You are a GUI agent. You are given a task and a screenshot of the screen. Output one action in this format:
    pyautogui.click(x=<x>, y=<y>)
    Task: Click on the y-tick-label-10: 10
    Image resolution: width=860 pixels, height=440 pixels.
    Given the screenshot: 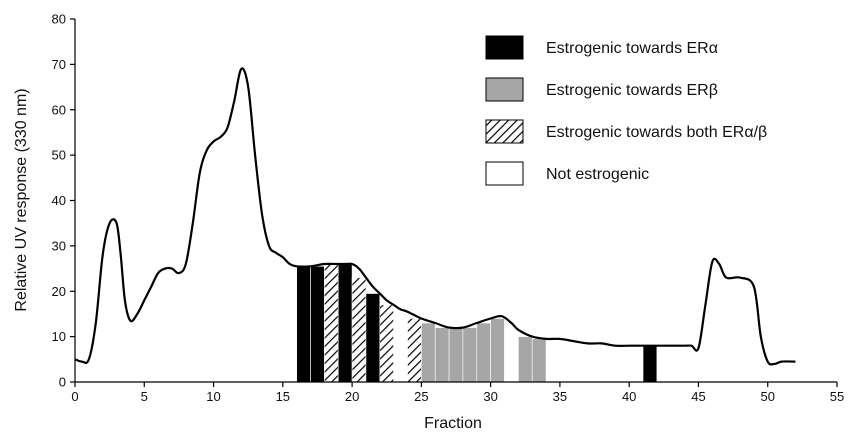 What is the action you would take?
    pyautogui.click(x=59, y=336)
    